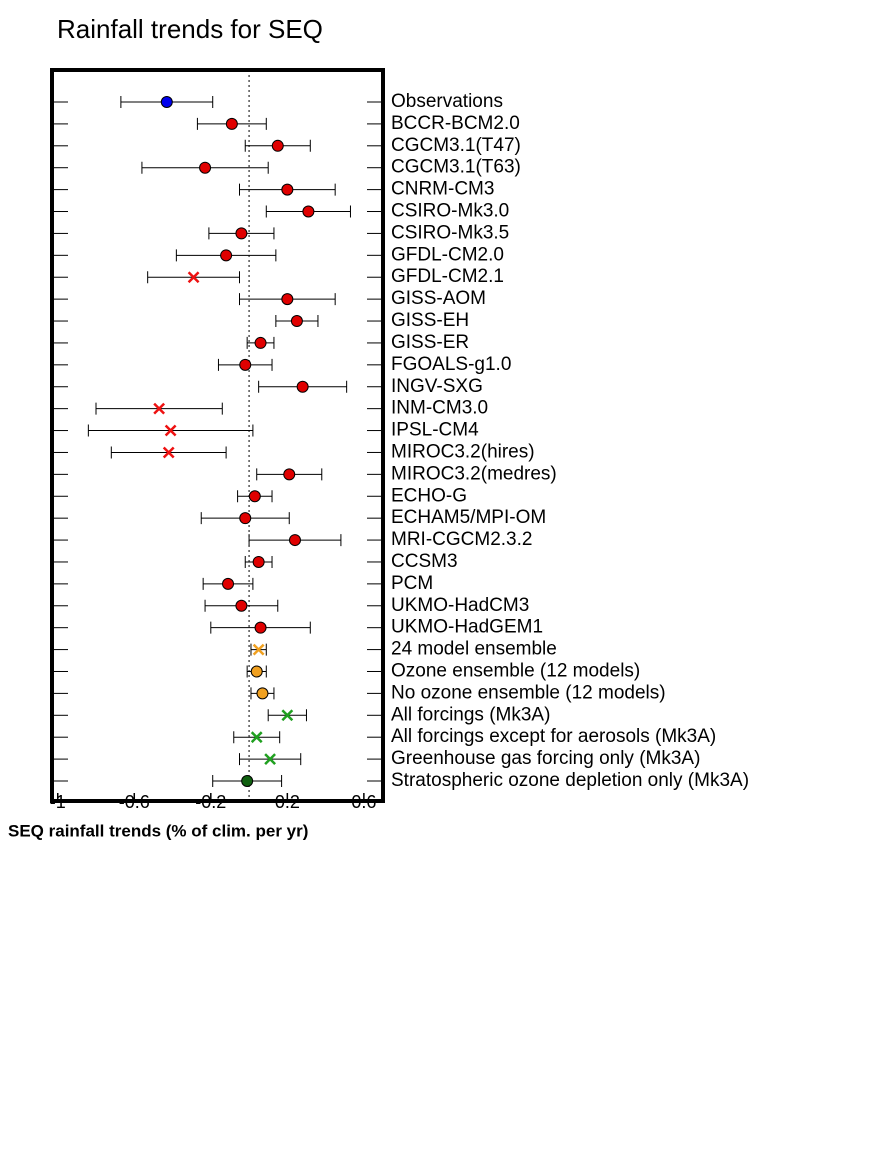 This screenshot has height=1151, width=885. What do you see at coordinates (450, 211) in the screenshot?
I see `category-label: CSIRO-Mk3.0` at bounding box center [450, 211].